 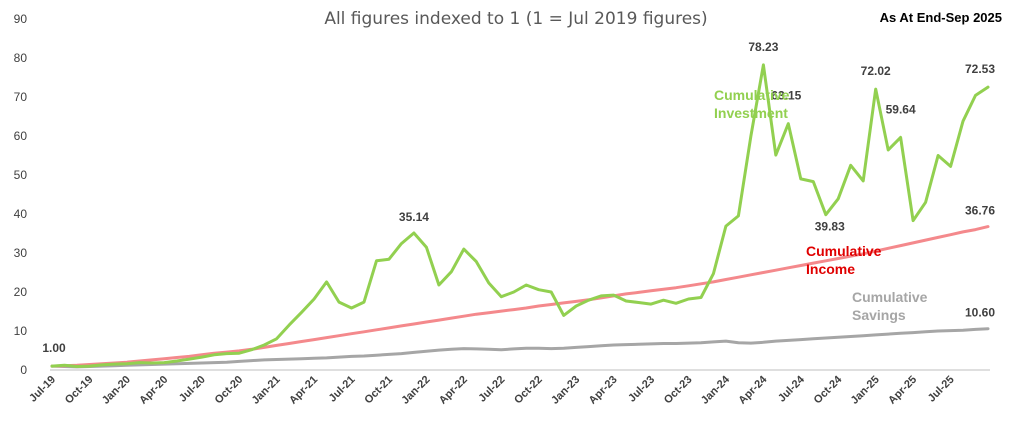 What do you see at coordinates (21, 136) in the screenshot?
I see `y-tick-label: 60` at bounding box center [21, 136].